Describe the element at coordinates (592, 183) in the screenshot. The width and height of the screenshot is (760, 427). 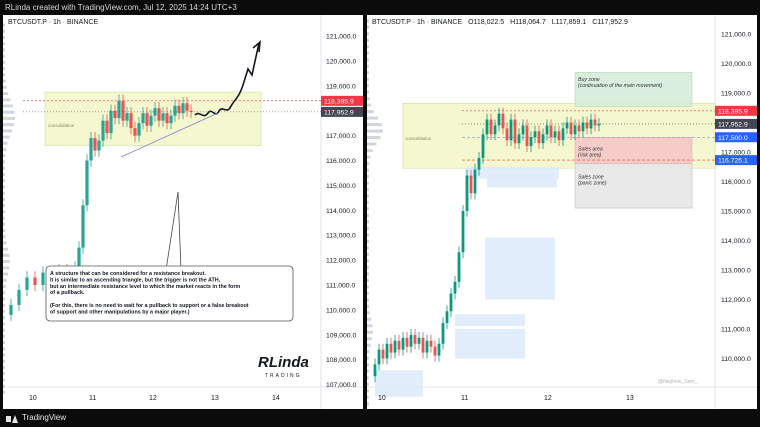
I see `panic-zone-subtitle: (panic zone)` at that location.